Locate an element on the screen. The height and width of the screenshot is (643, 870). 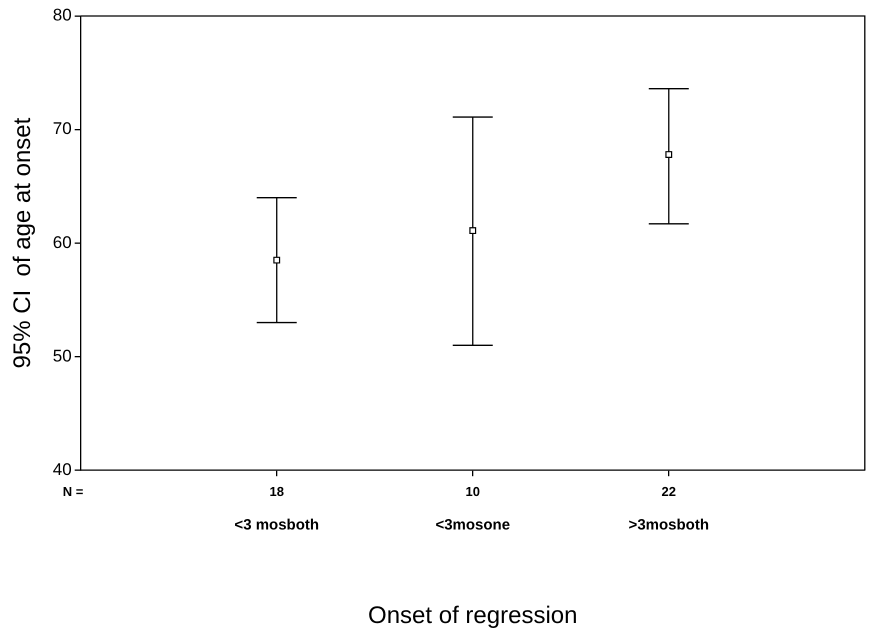
annotation: 10 is located at coordinates (473, 491).